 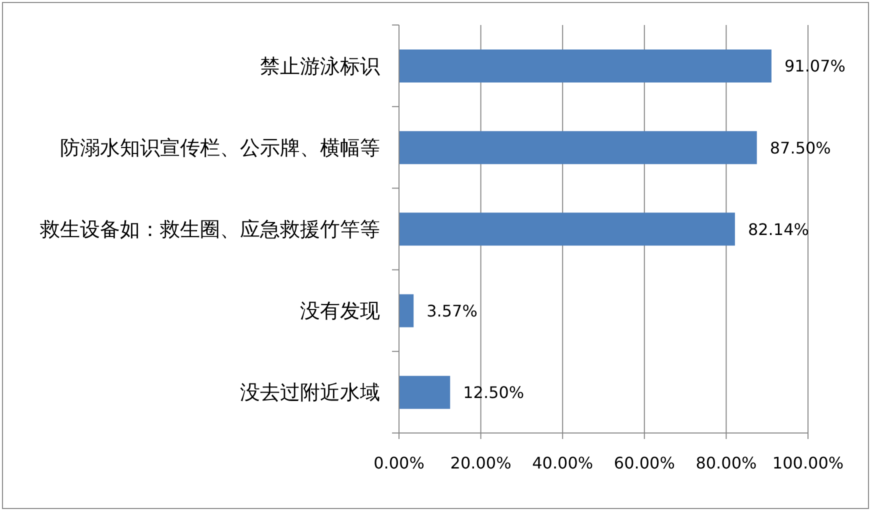 What do you see at coordinates (220, 147) in the screenshot?
I see `y-tick-label: 防溺水知识宣传栏、公示牌、横幅等` at bounding box center [220, 147].